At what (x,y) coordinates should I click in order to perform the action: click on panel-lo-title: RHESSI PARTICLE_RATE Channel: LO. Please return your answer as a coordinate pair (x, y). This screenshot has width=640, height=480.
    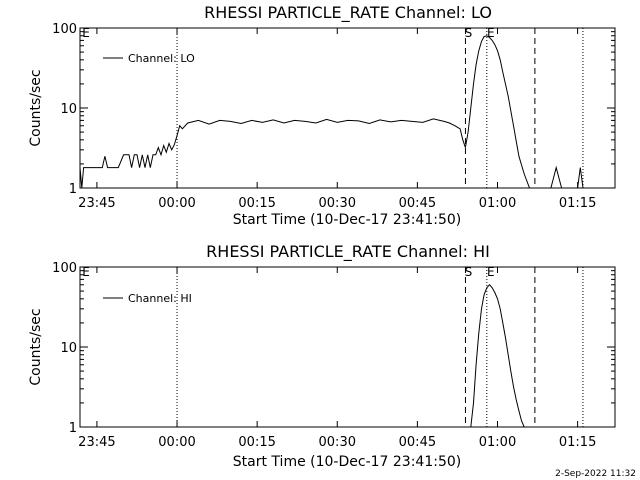
    Looking at the image, I should click on (348, 13).